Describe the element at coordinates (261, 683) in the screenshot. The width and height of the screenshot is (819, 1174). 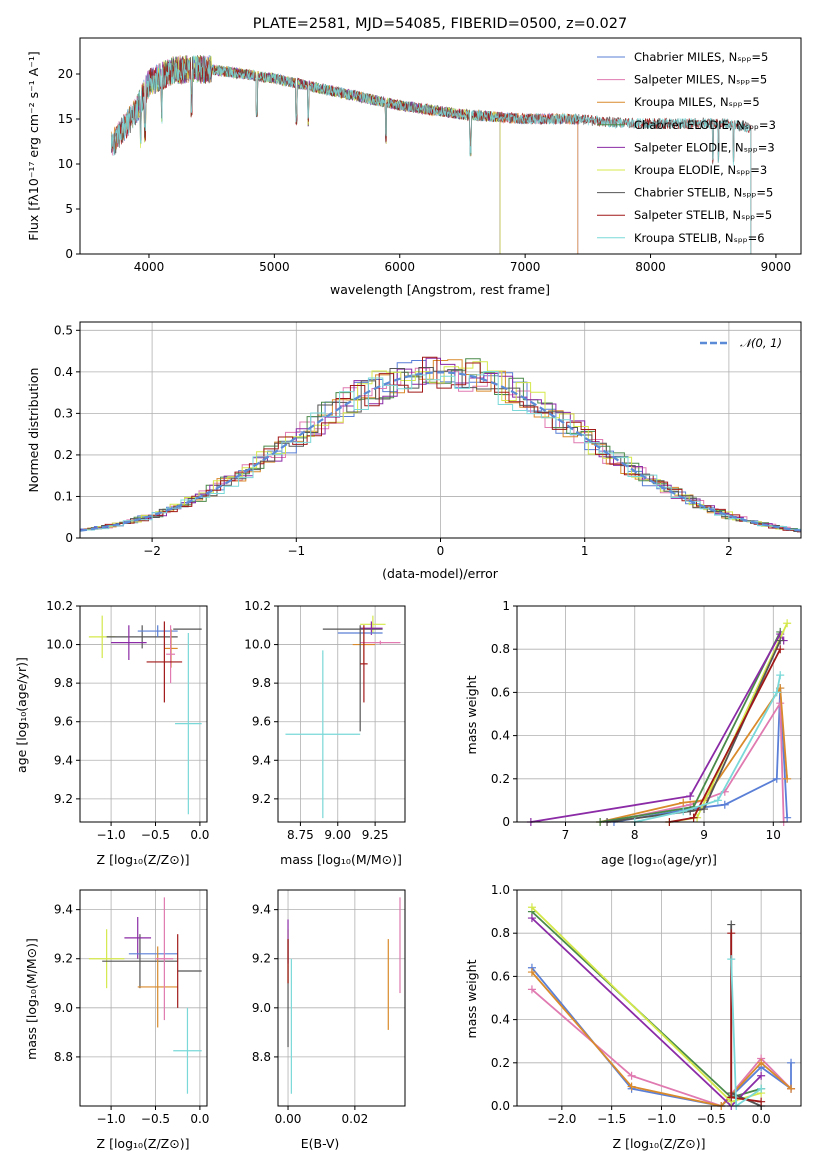
I see `age-vs-mass-ytick-label: 9.8` at that location.